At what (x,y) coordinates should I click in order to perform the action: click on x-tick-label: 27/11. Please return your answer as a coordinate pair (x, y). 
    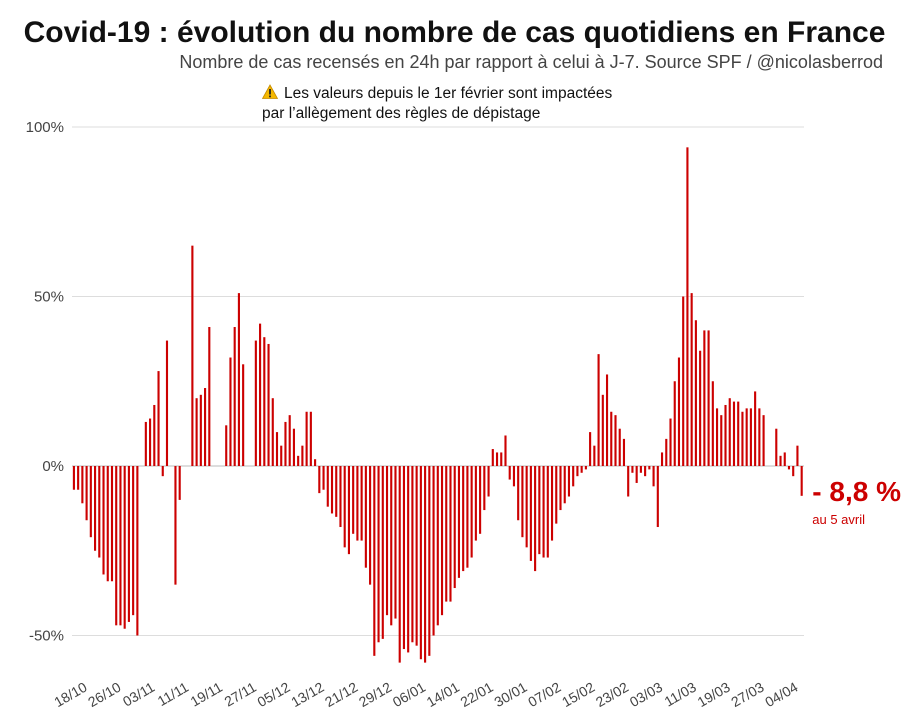
    Looking at the image, I should click on (240, 694).